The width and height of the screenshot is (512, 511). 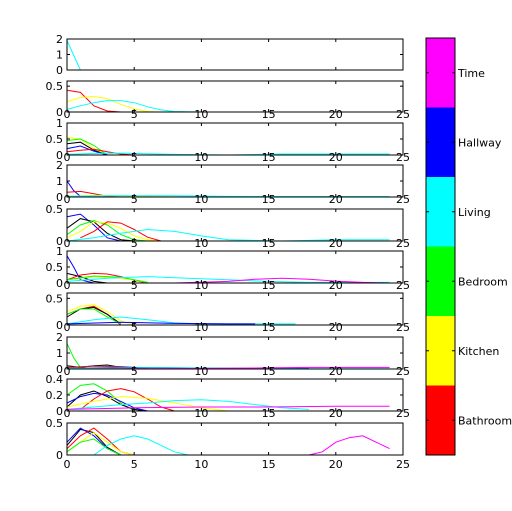 I want to click on colorbar-segment-kitchen, so click(x=440, y=351).